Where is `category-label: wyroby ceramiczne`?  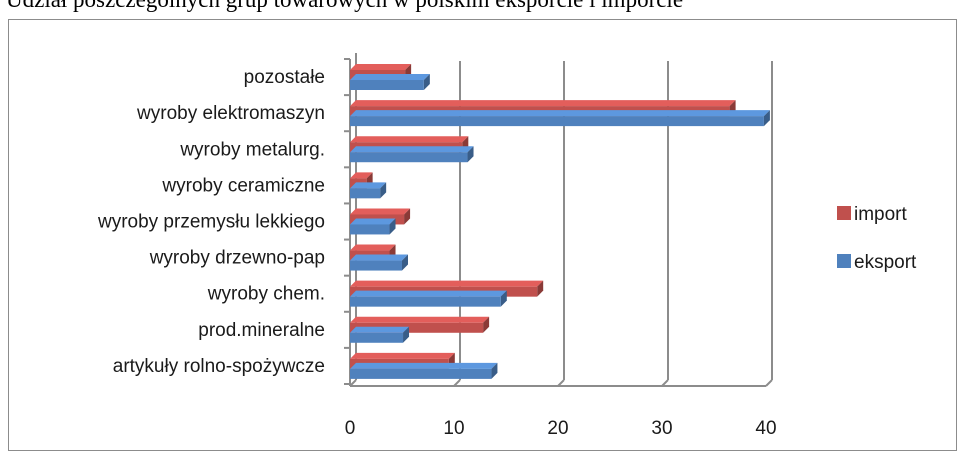
category-label: wyroby ceramiczne is located at coordinates (243, 185).